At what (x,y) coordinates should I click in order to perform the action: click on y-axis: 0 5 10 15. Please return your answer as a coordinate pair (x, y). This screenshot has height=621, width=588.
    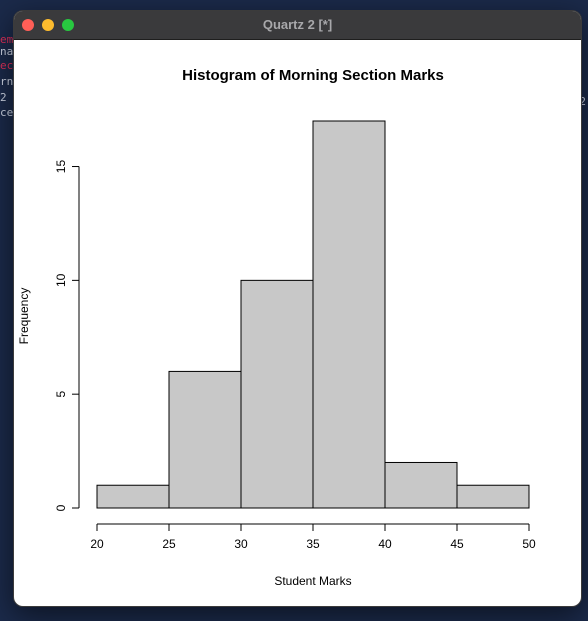
    Looking at the image, I should click on (67, 335).